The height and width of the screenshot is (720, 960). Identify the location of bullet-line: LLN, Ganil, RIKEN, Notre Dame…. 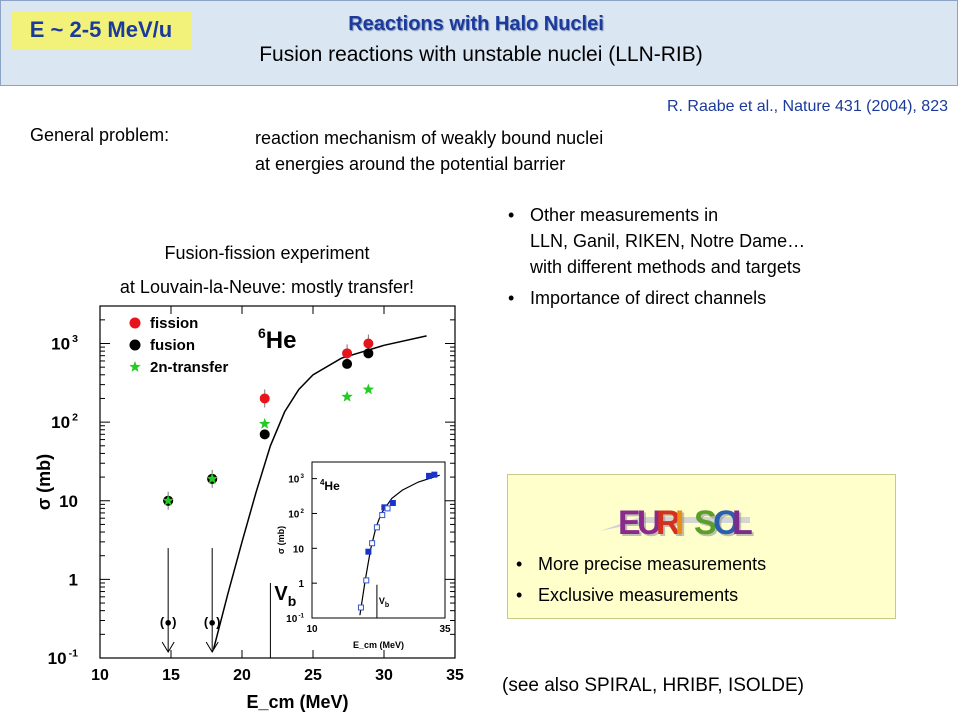
(668, 241).